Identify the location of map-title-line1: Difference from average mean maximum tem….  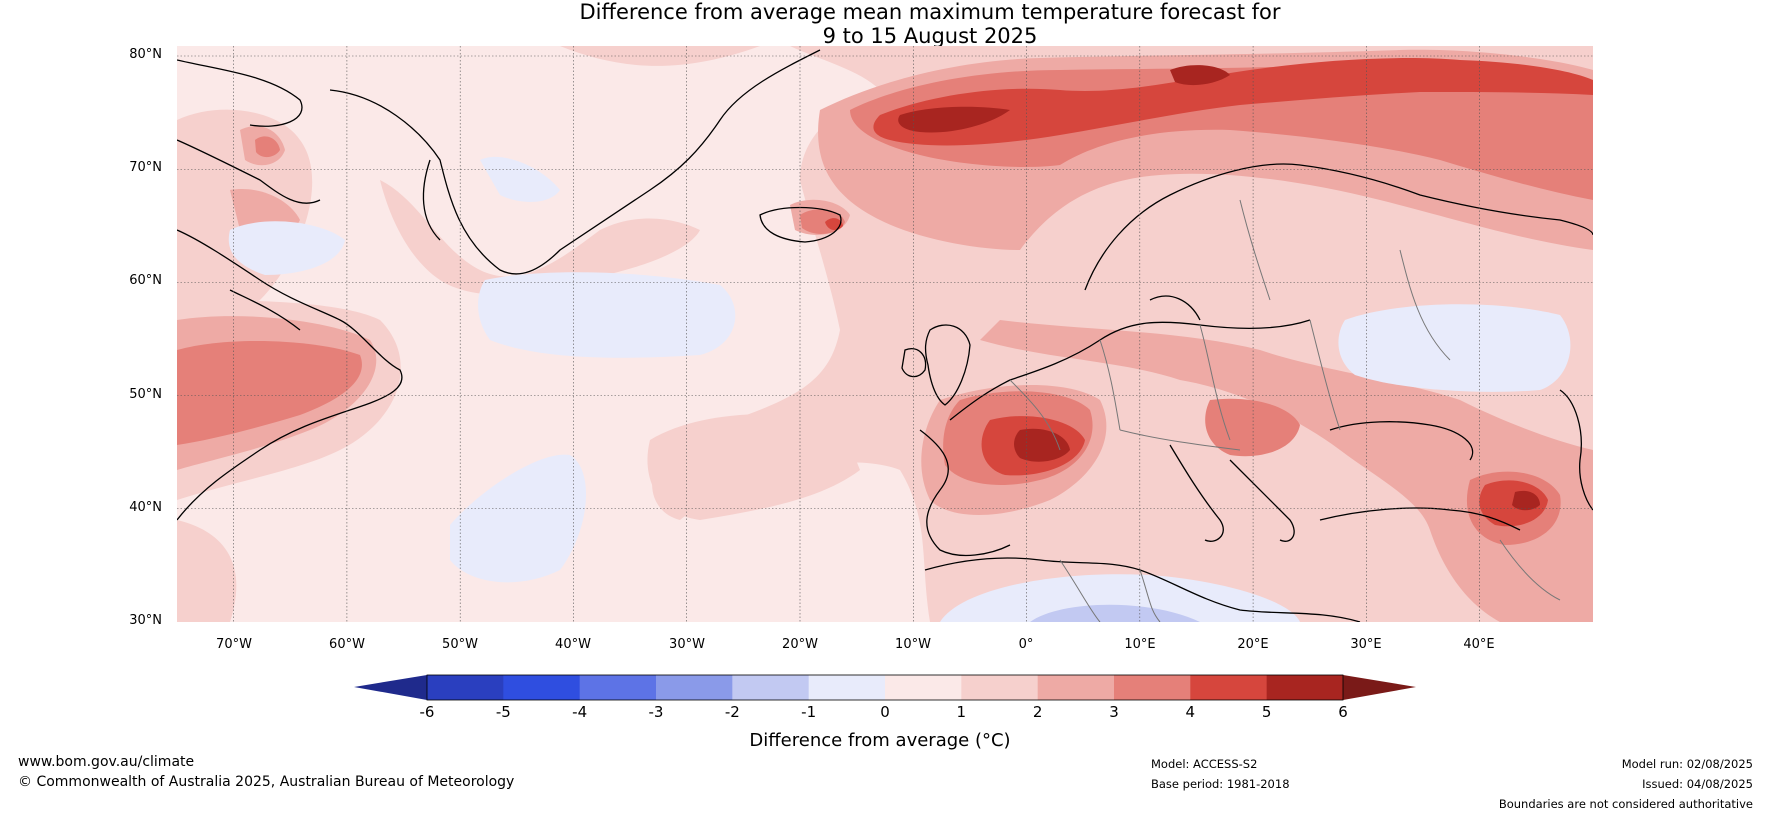
(930, 12).